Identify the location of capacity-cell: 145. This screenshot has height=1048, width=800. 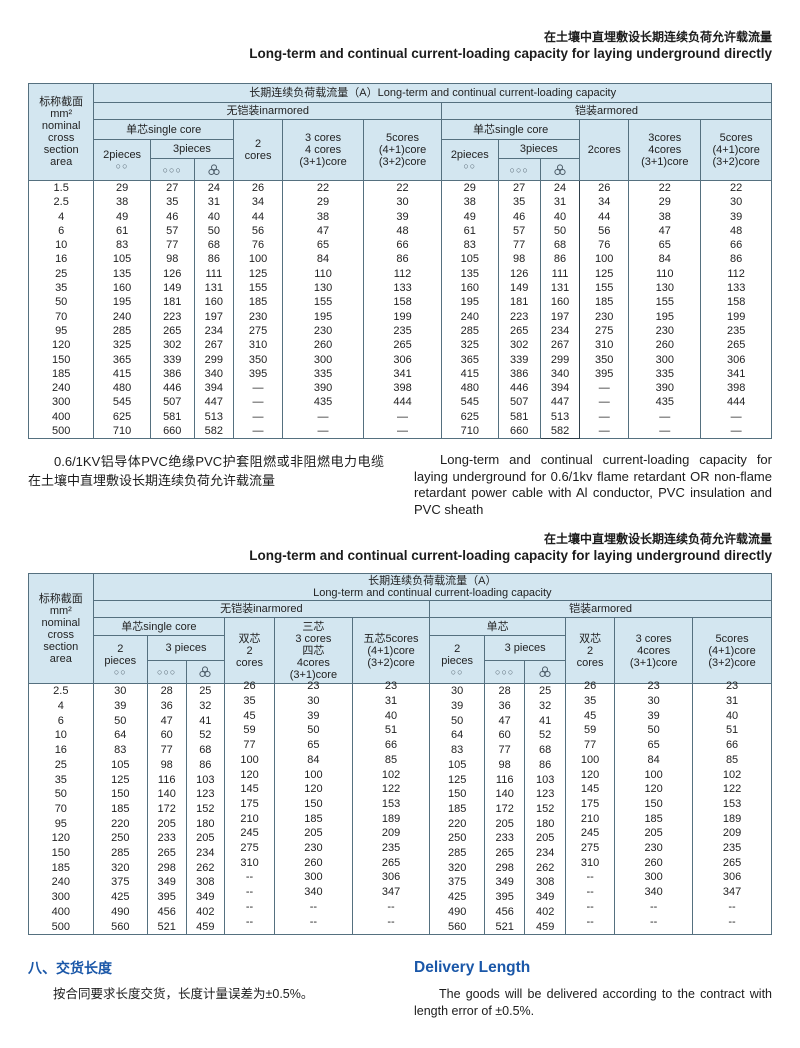
(590, 792).